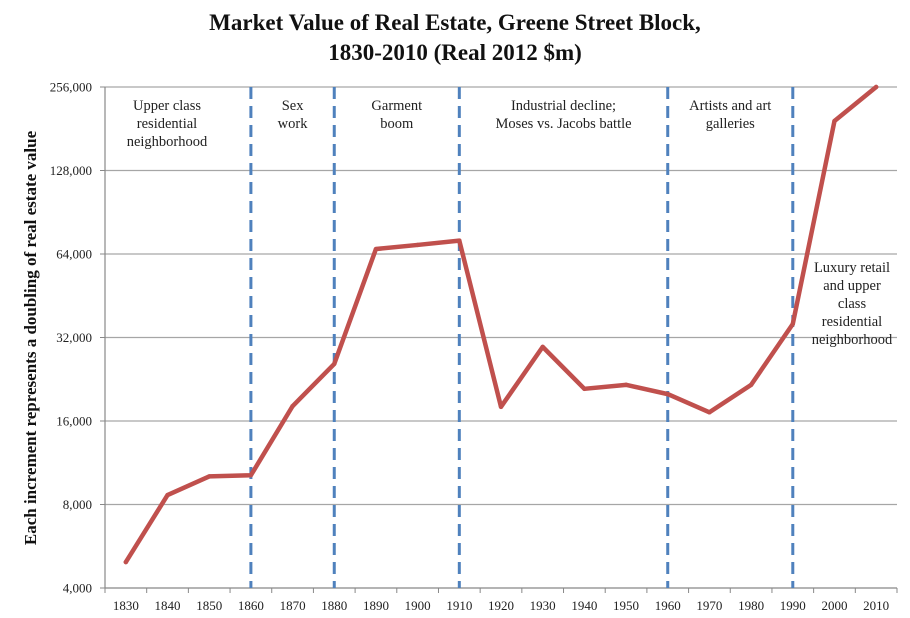 Image resolution: width=910 pixels, height=618 pixels. What do you see at coordinates (167, 106) in the screenshot?
I see `era-annotation-line: Upper class` at bounding box center [167, 106].